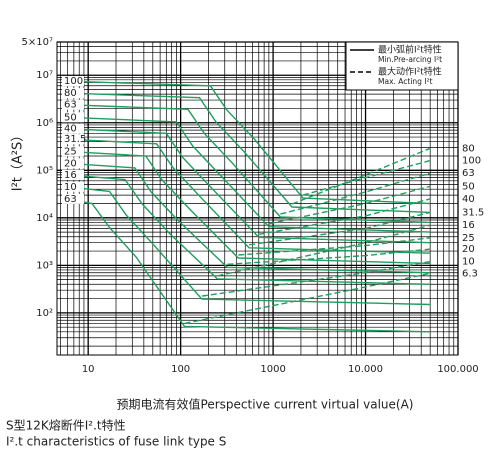 The width and height of the screenshot is (504, 462). I want to click on caption: I².t characteristics of fuse link type S, so click(116, 442).